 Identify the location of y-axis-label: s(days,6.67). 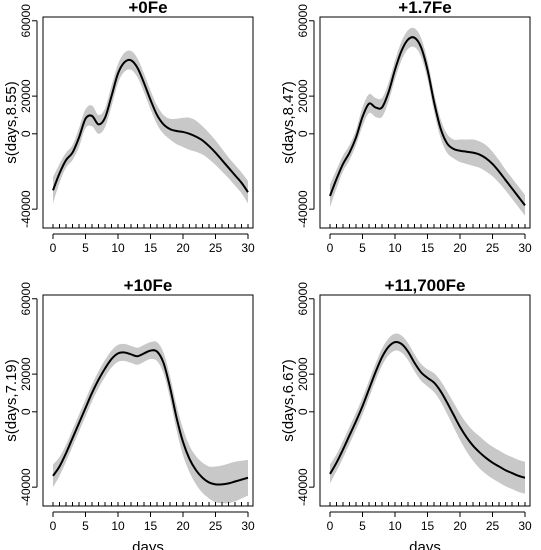
(288, 400).